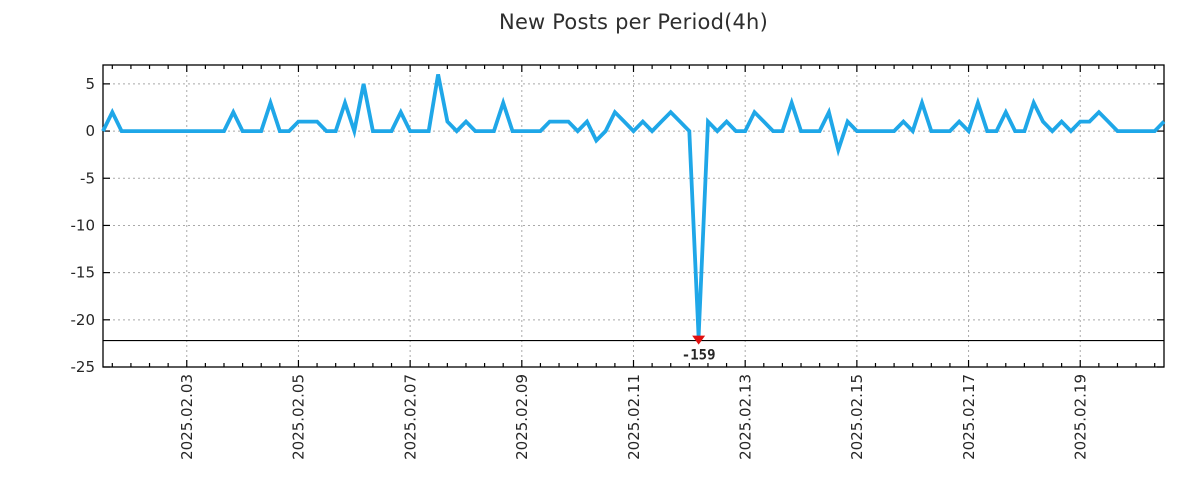 Image resolution: width=1200 pixels, height=500 pixels. I want to click on y-tick-label: -5, so click(87, 178).